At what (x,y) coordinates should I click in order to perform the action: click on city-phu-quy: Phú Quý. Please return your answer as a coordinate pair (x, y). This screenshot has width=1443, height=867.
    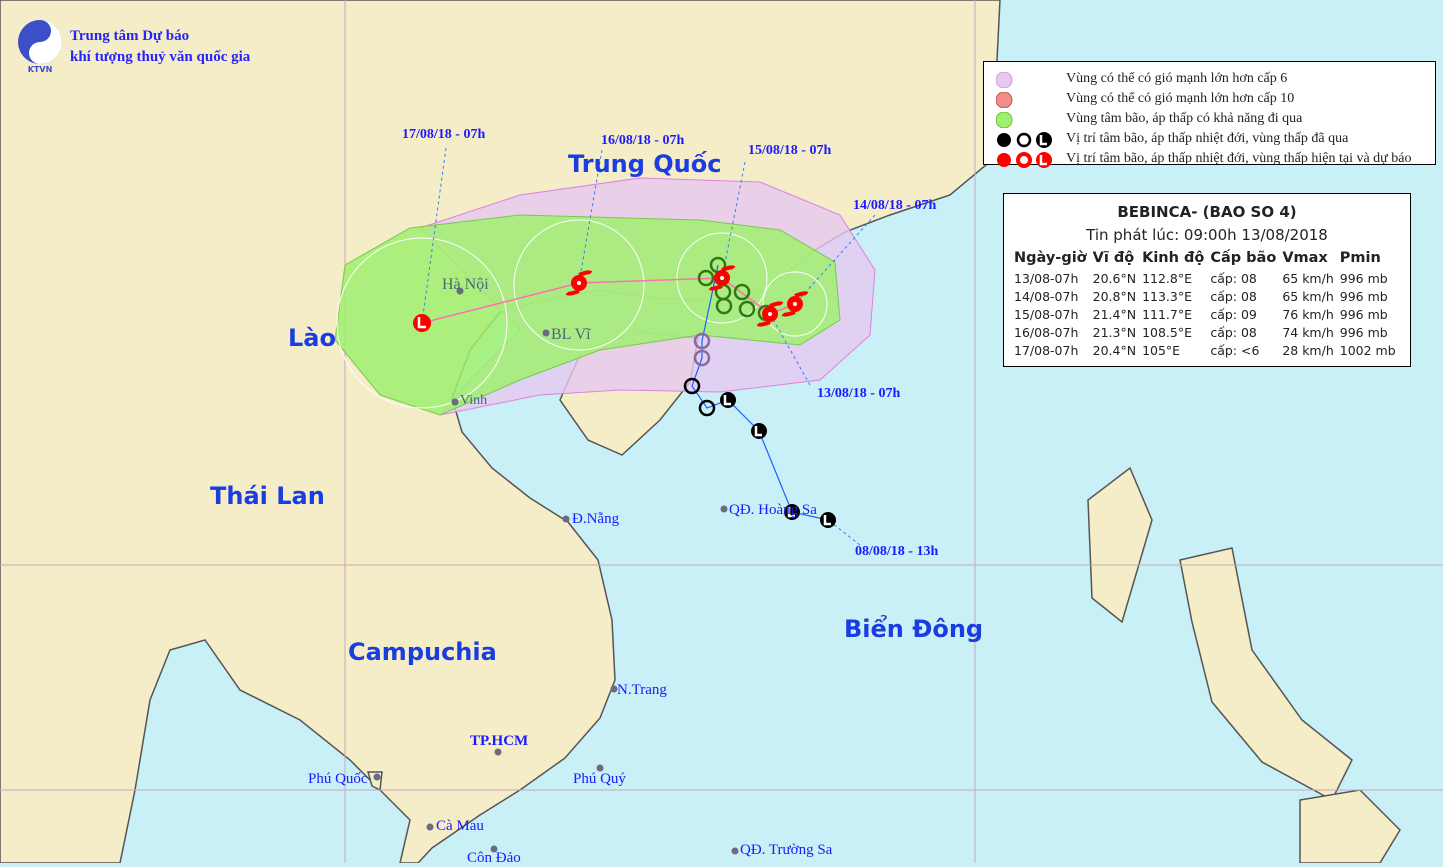
    Looking at the image, I should click on (599, 779).